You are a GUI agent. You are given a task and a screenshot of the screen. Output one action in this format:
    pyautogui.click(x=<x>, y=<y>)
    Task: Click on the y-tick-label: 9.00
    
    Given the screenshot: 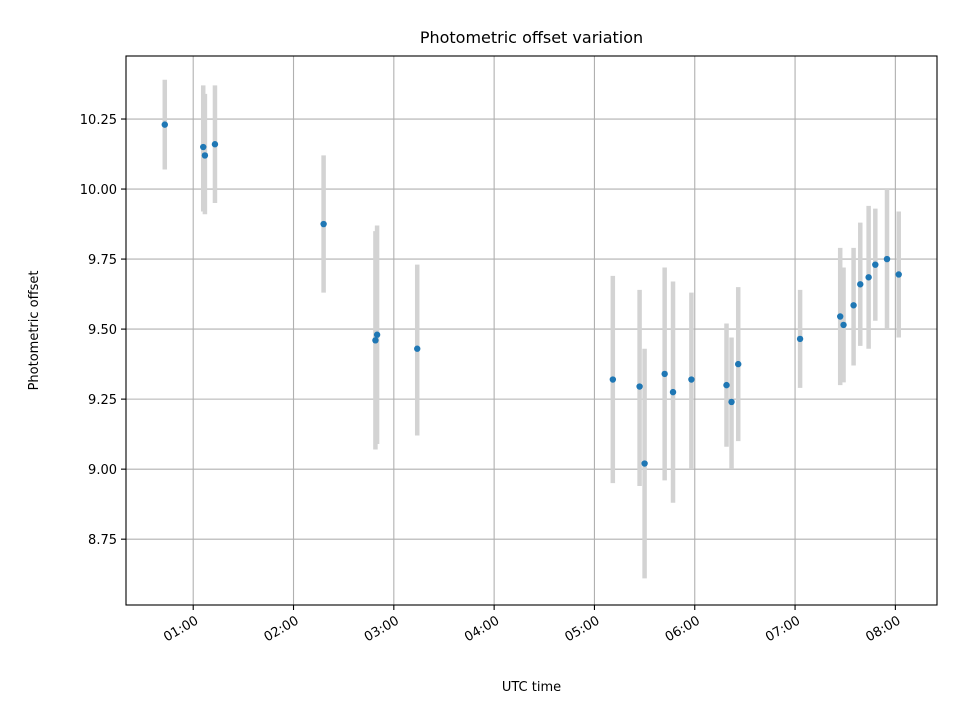 What is the action you would take?
    pyautogui.click(x=102, y=470)
    